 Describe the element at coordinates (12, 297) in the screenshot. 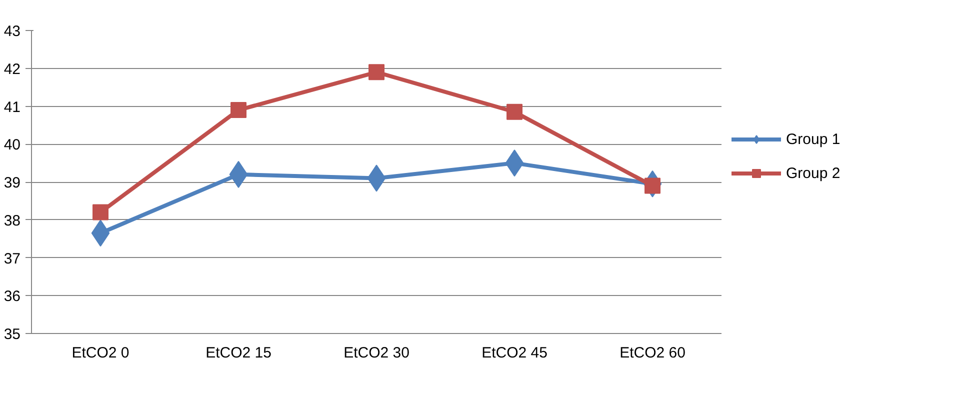

I see `y-tick-label: 36` at that location.